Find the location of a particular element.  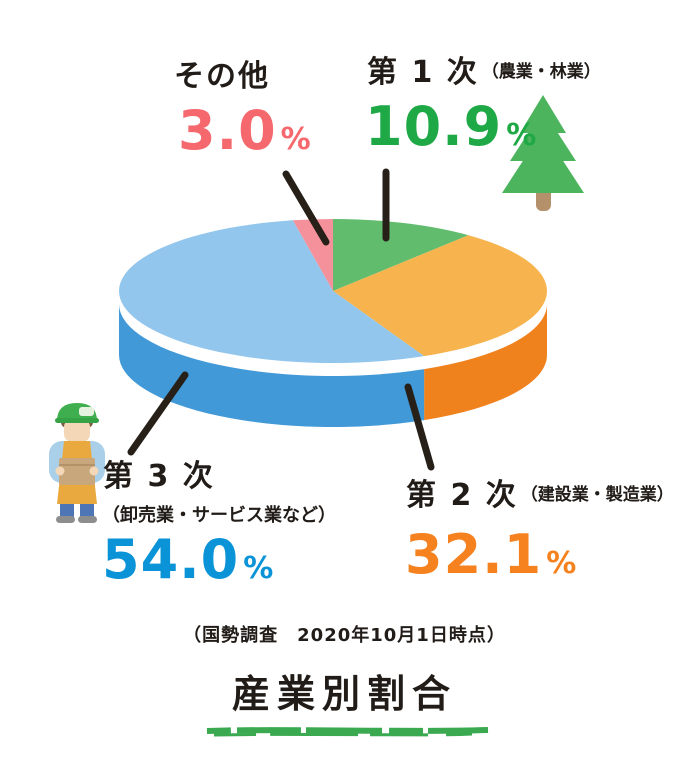

label-other-text: その他 is located at coordinates (222, 76).